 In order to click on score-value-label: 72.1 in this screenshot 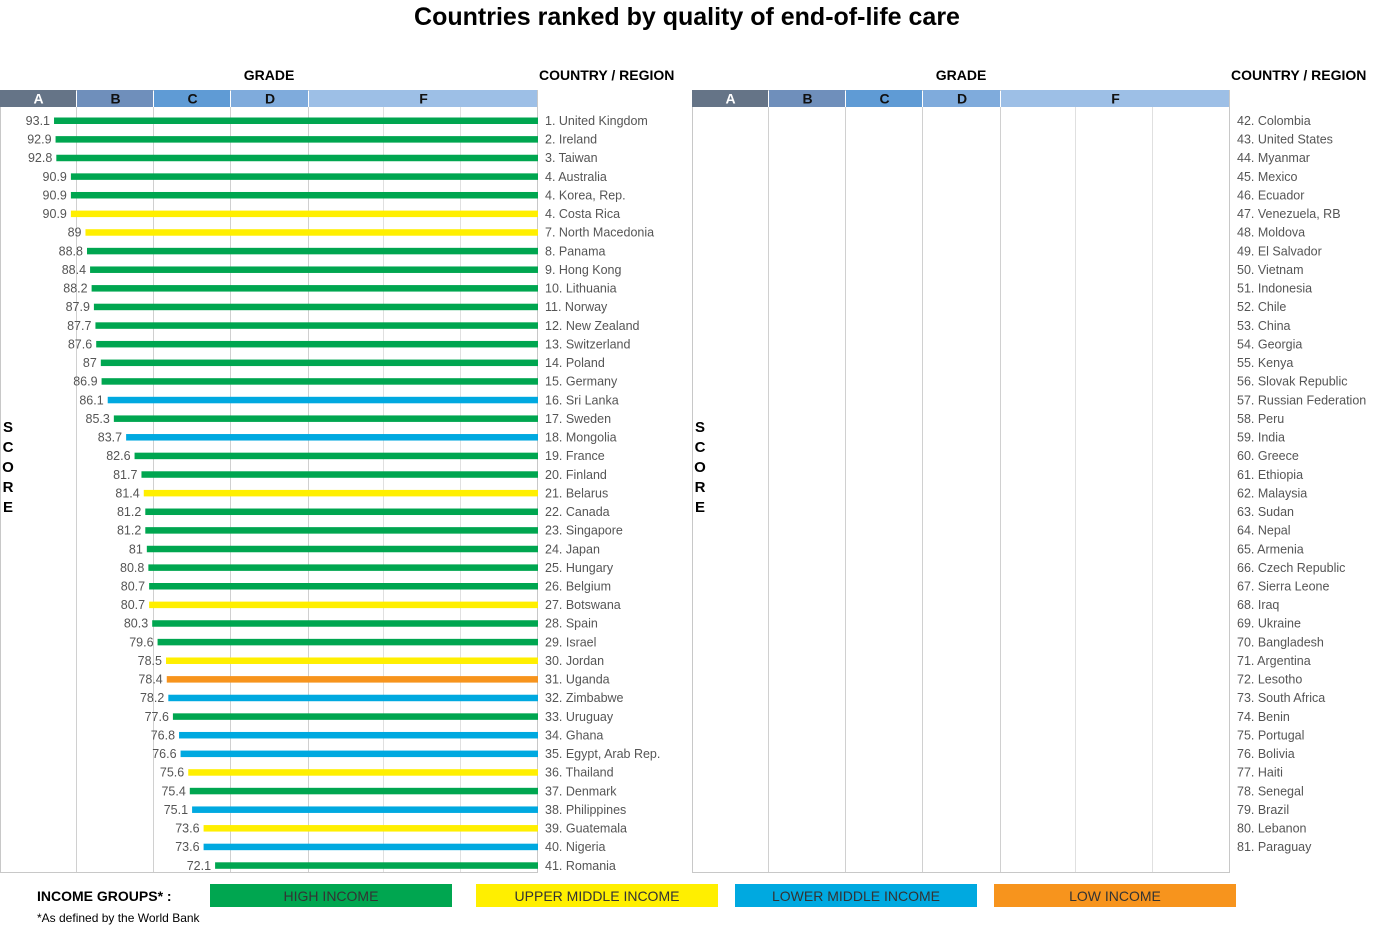, I will do `click(199, 866)`.